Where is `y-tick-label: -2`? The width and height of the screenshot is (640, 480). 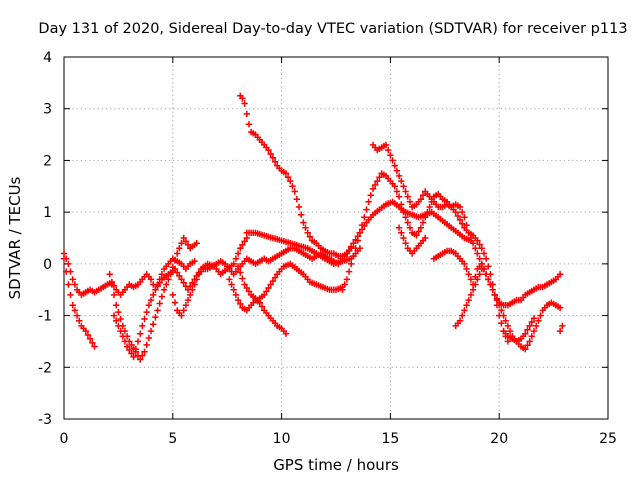
y-tick-label: -2 is located at coordinates (45, 368).